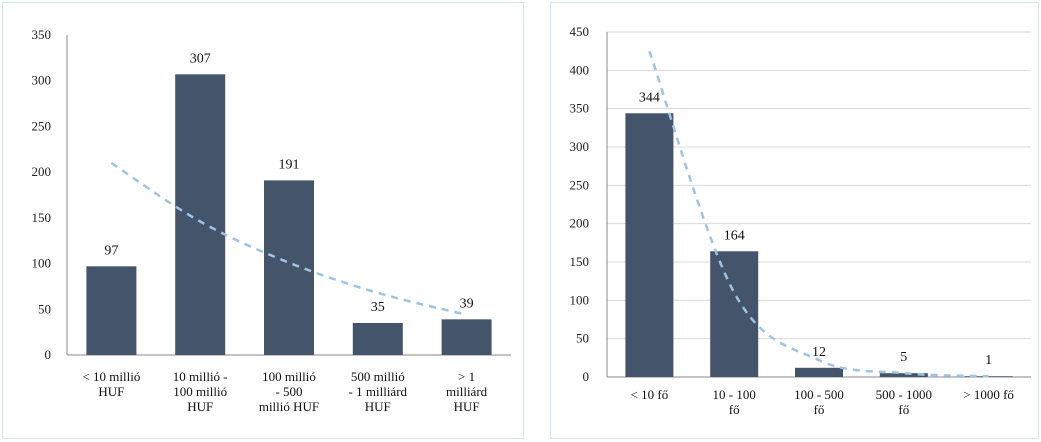 This screenshot has height=442, width=1041. I want to click on data-label: 1, so click(988, 360).